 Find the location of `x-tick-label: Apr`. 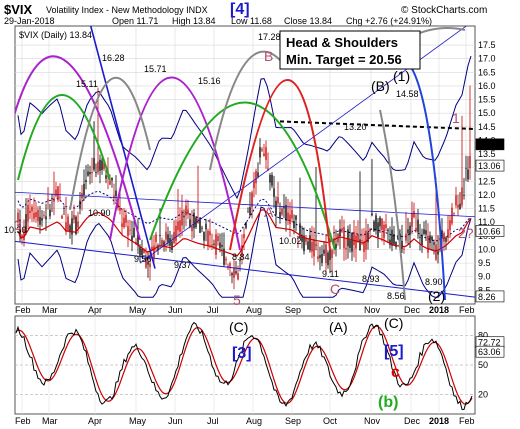

x-tick-label: Apr is located at coordinates (95, 310).